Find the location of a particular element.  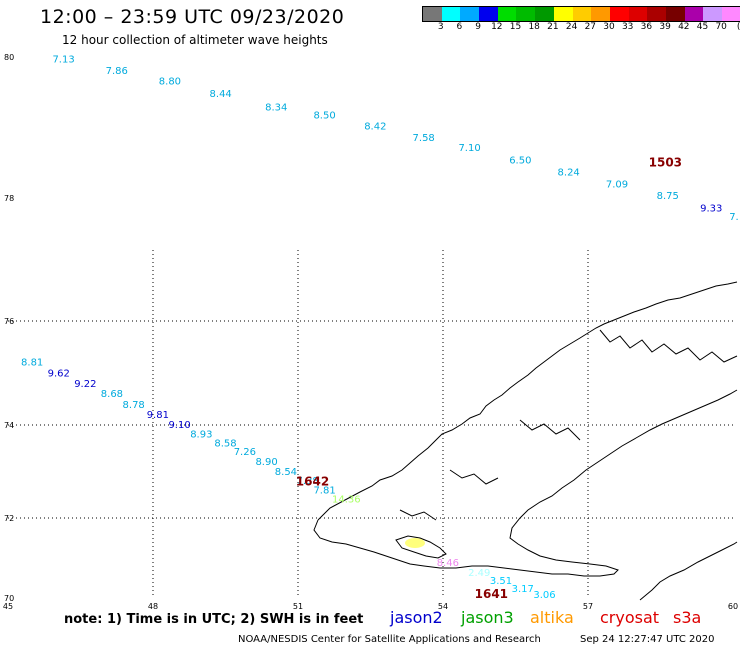

swh-value: 8.44 is located at coordinates (221, 94).